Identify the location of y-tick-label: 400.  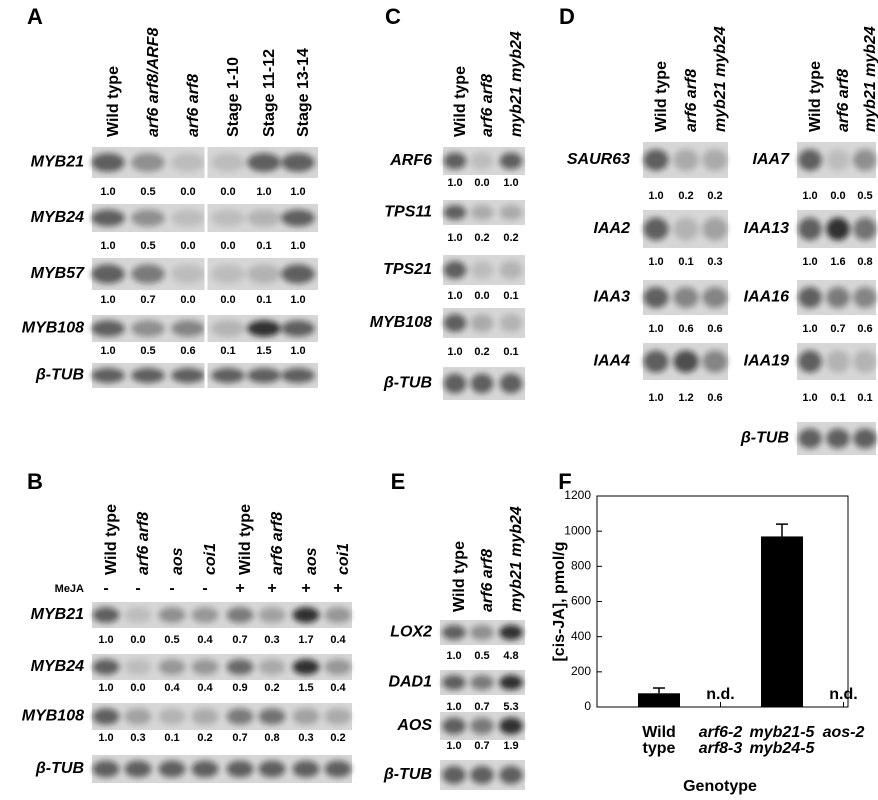
(581, 636).